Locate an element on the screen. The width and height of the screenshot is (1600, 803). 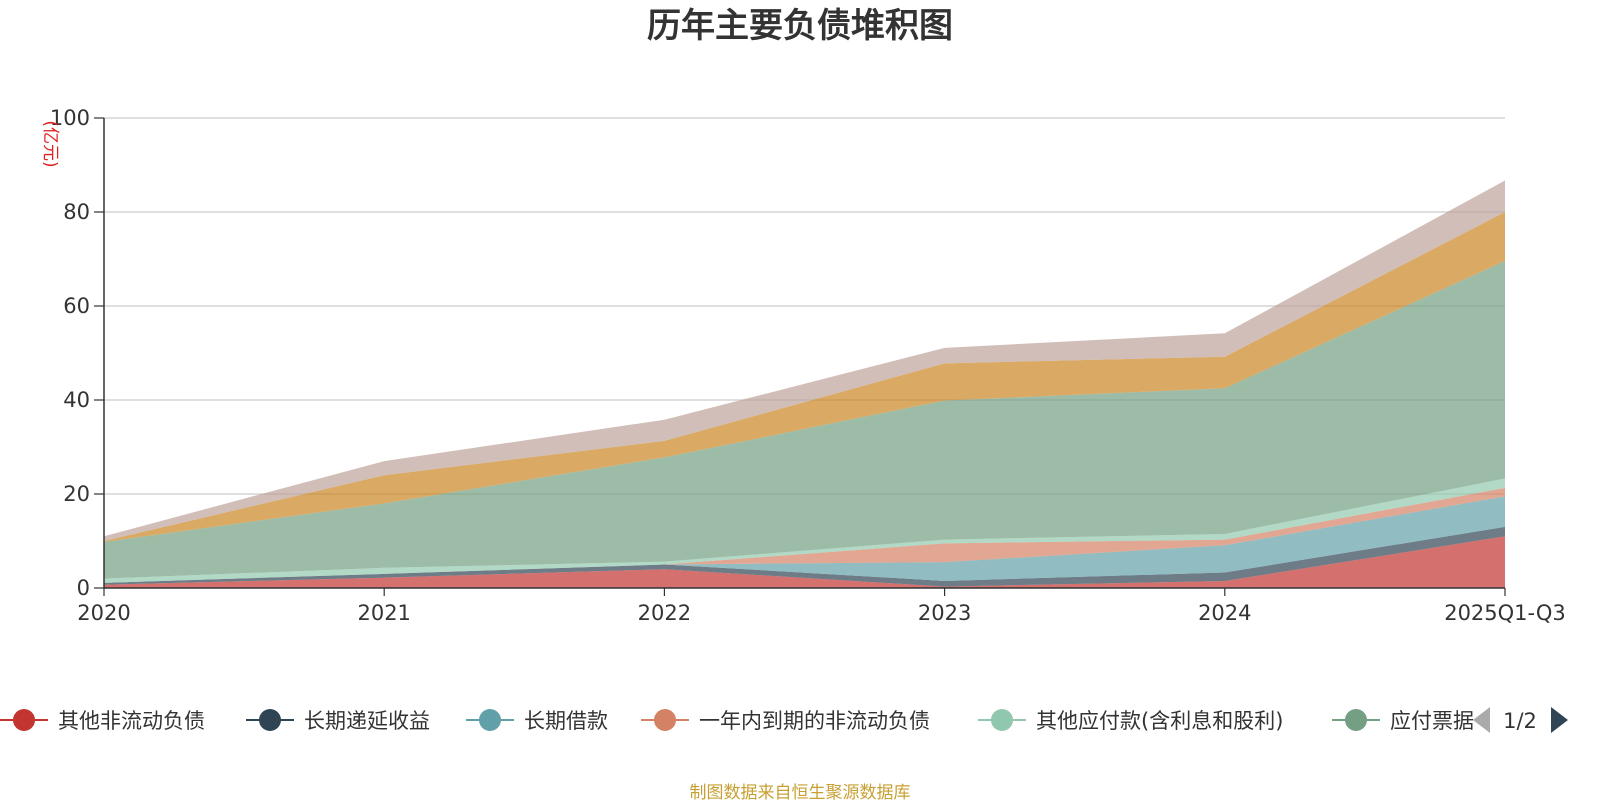
x-tick-label: 2024 is located at coordinates (1224, 613).